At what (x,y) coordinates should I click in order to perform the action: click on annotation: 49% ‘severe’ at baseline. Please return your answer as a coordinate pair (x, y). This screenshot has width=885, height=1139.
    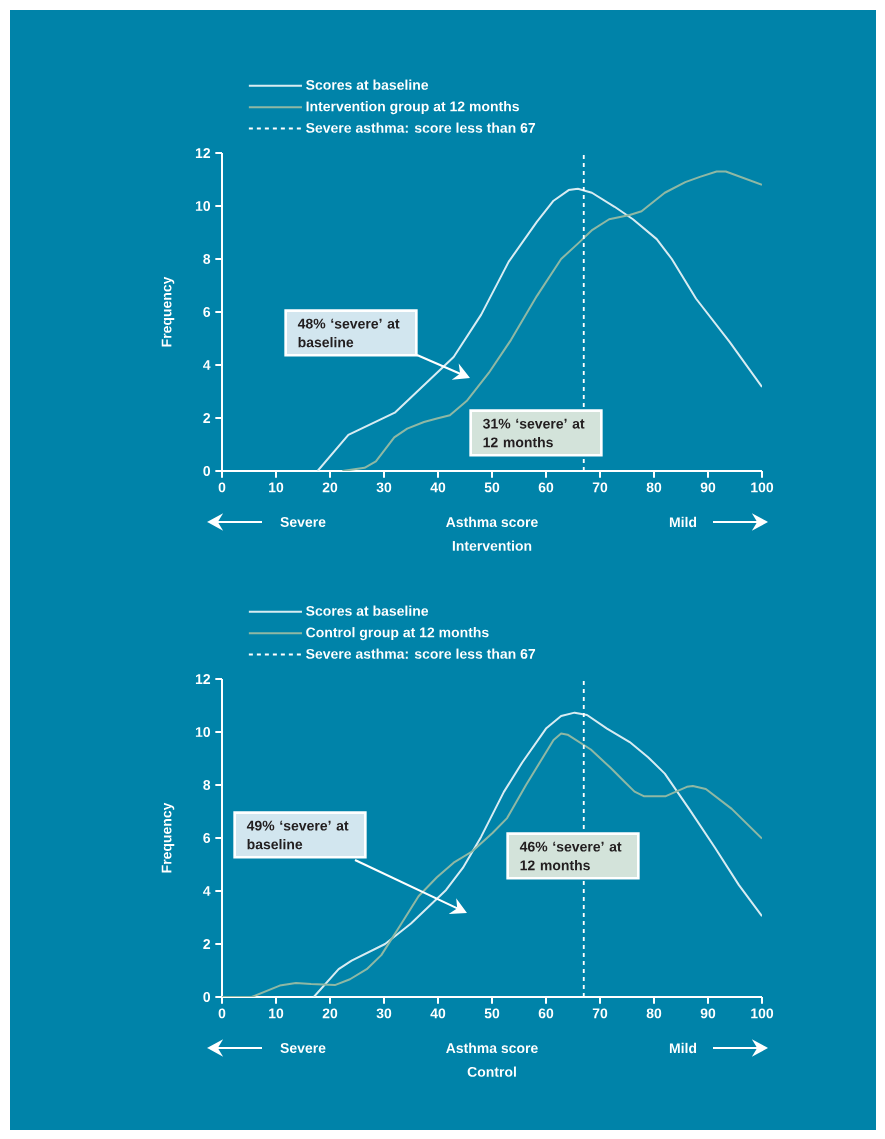
    Looking at the image, I should click on (297, 835).